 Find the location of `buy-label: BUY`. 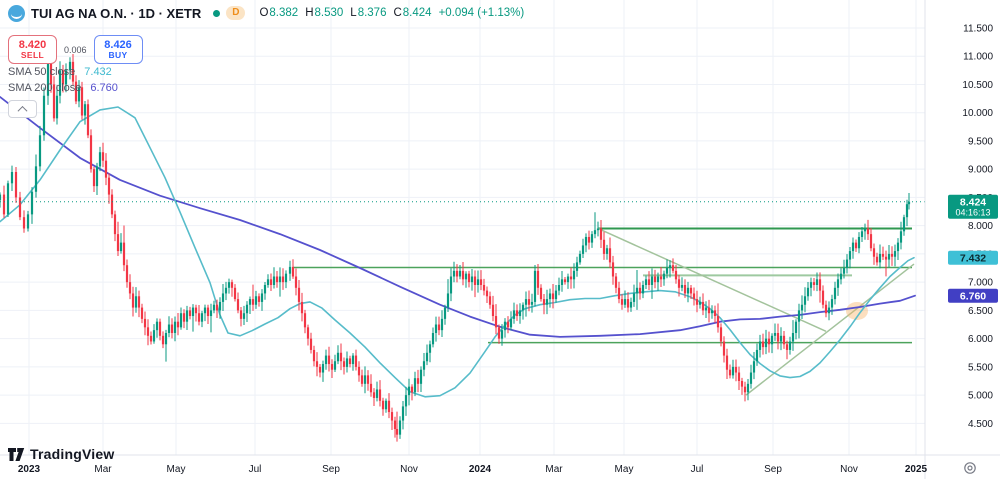

buy-label: BUY is located at coordinates (118, 54).